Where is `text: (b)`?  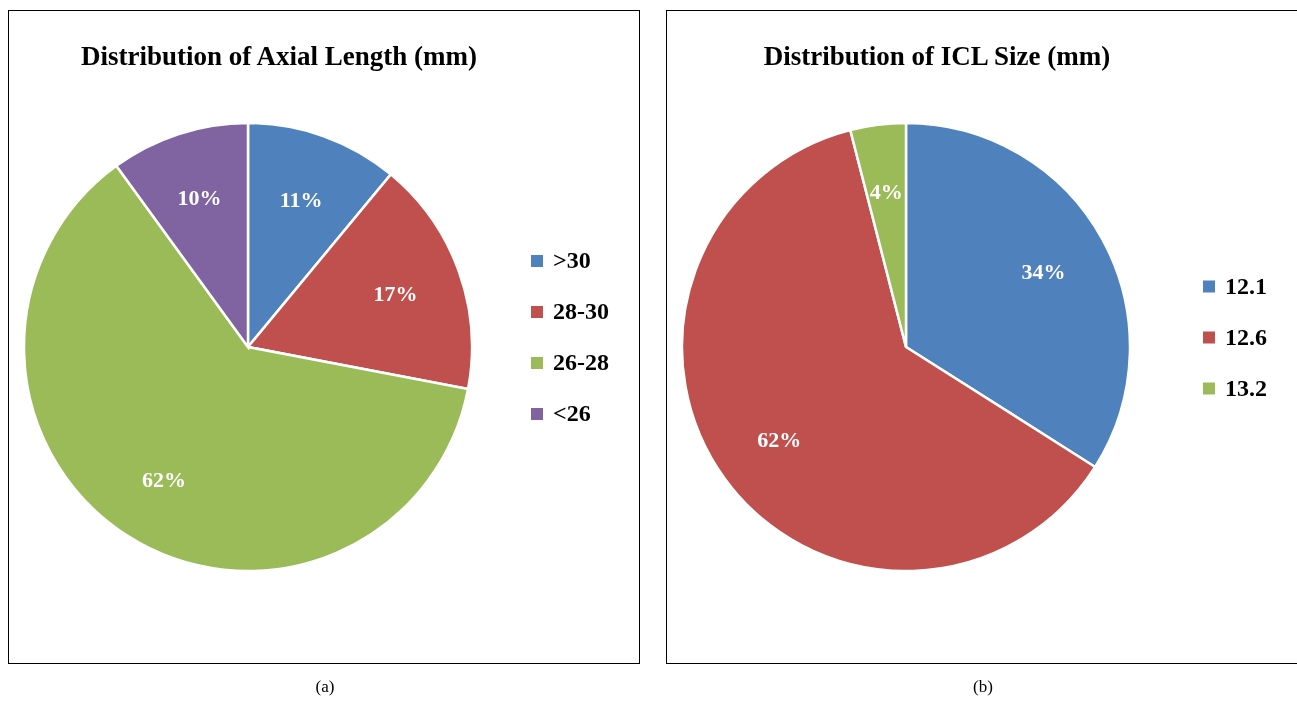
text: (b) is located at coordinates (983, 687).